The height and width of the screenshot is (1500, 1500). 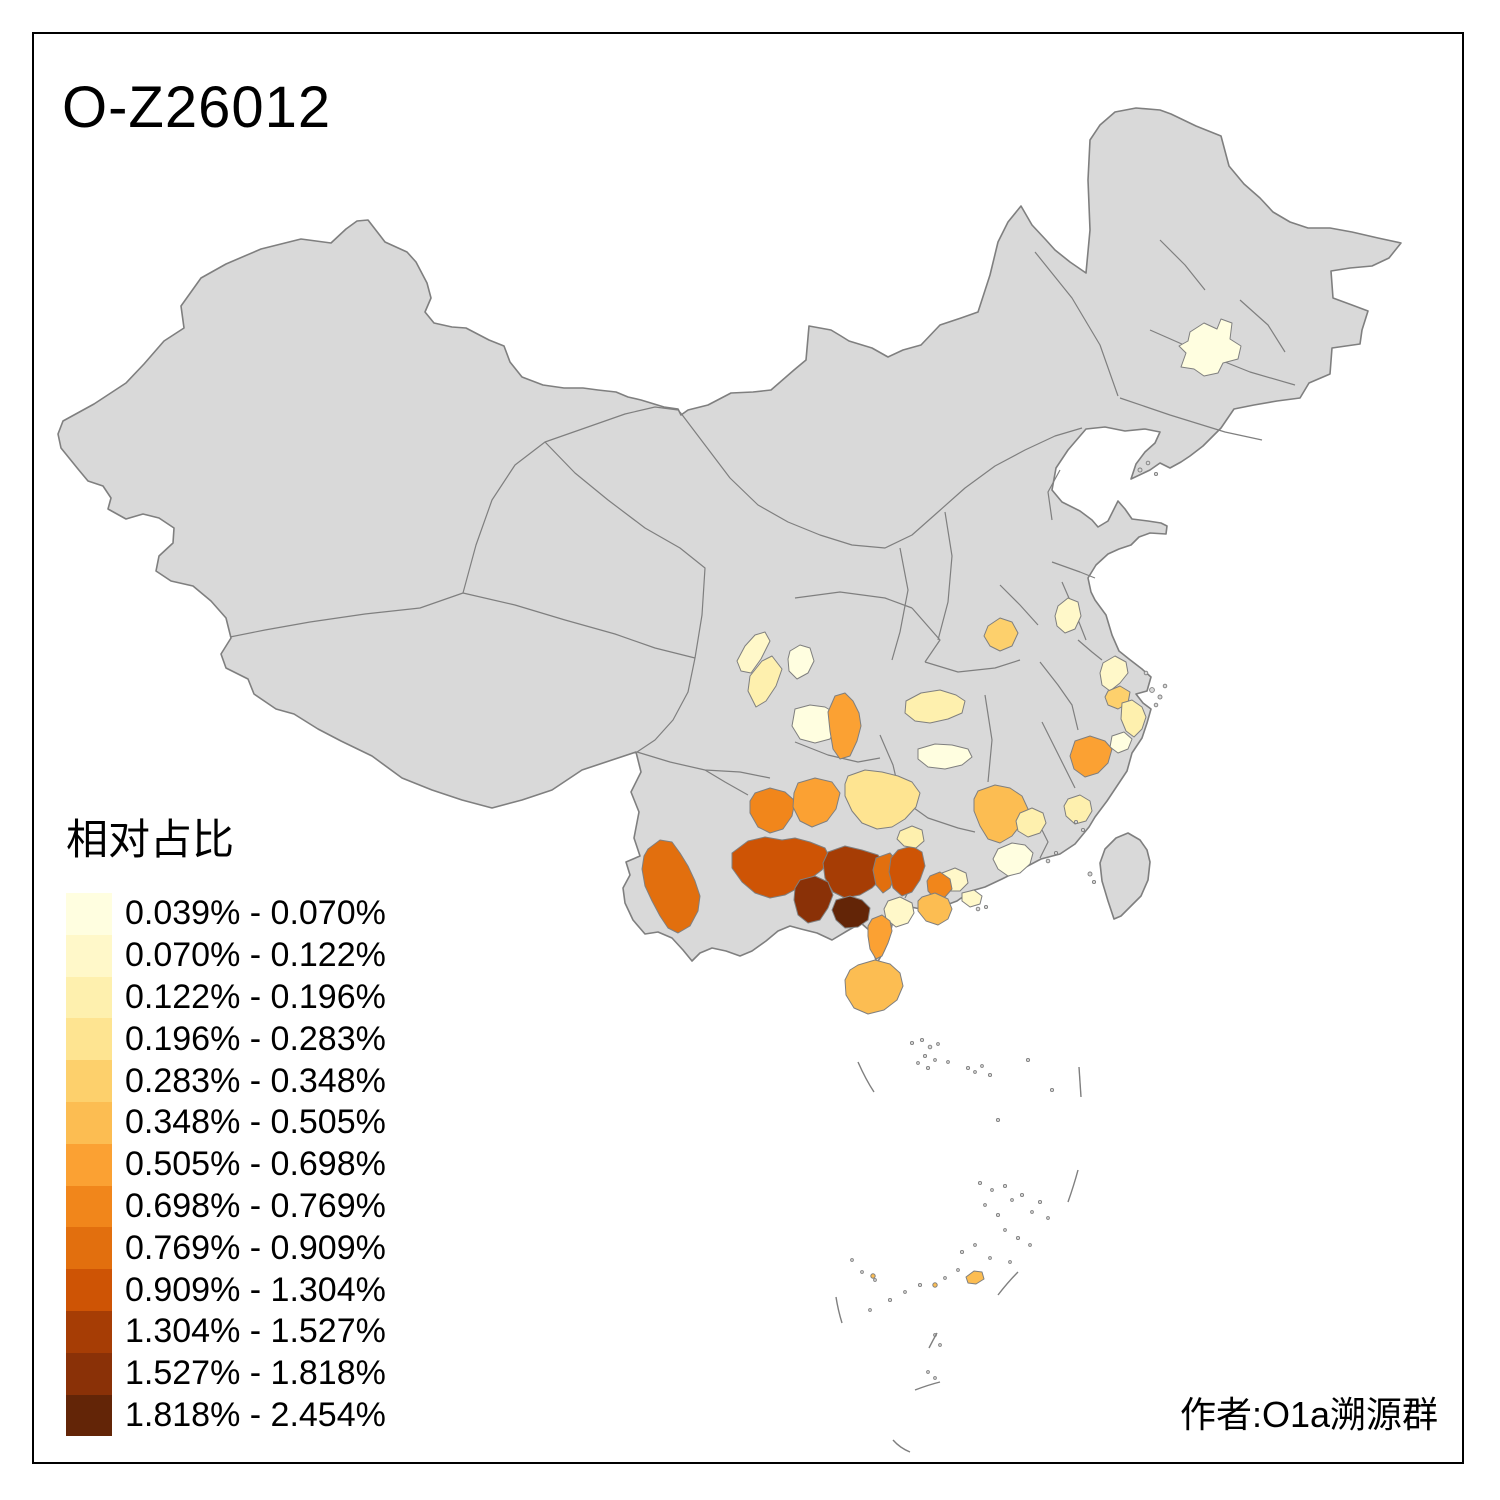 I want to click on legend-label: 0.505% - 0.698%, so click(x=255, y=1164).